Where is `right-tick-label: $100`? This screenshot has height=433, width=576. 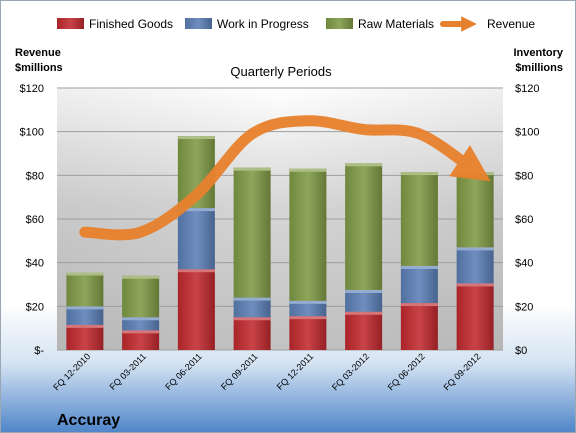 right-tick-label: $100 is located at coordinates (527, 133).